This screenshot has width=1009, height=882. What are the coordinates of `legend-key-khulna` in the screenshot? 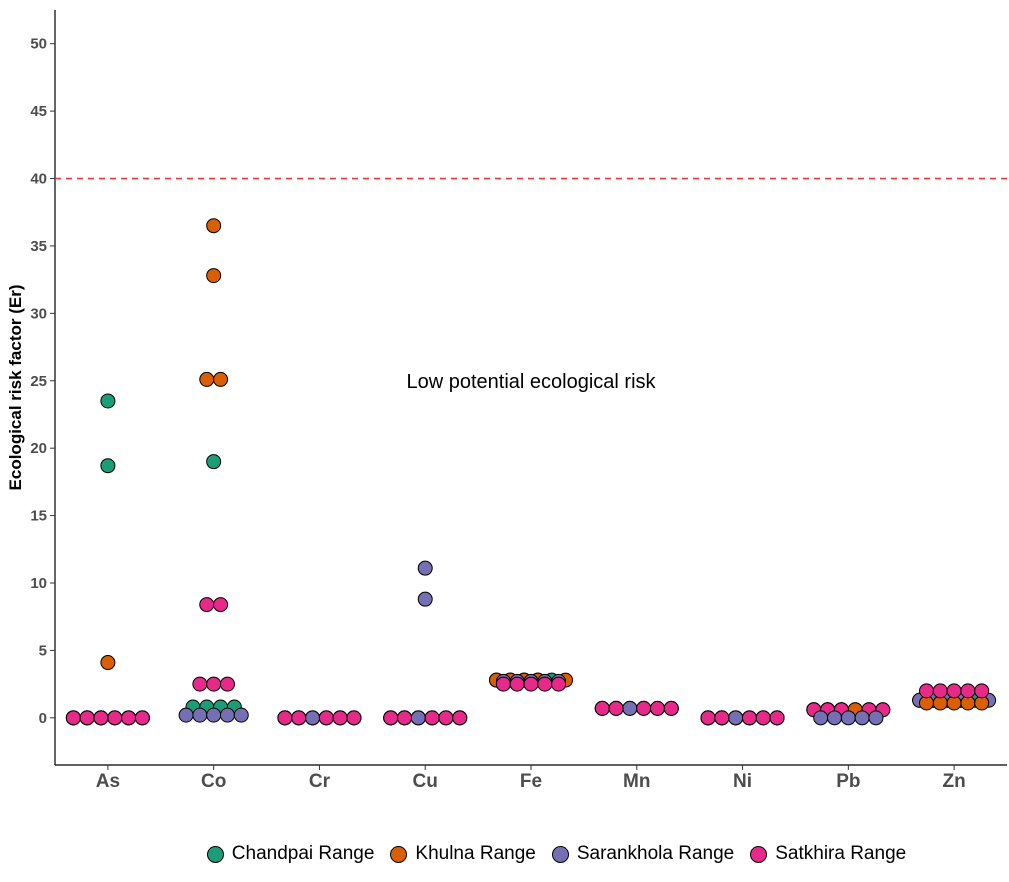 It's located at (399, 854).